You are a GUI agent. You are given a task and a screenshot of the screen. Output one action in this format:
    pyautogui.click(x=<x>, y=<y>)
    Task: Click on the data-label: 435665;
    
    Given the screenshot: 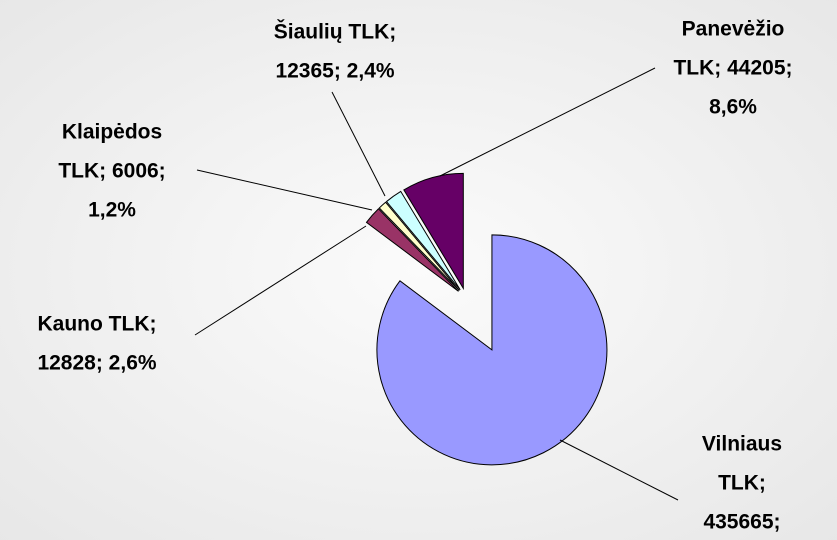 What is the action you would take?
    pyautogui.click(x=741, y=522)
    